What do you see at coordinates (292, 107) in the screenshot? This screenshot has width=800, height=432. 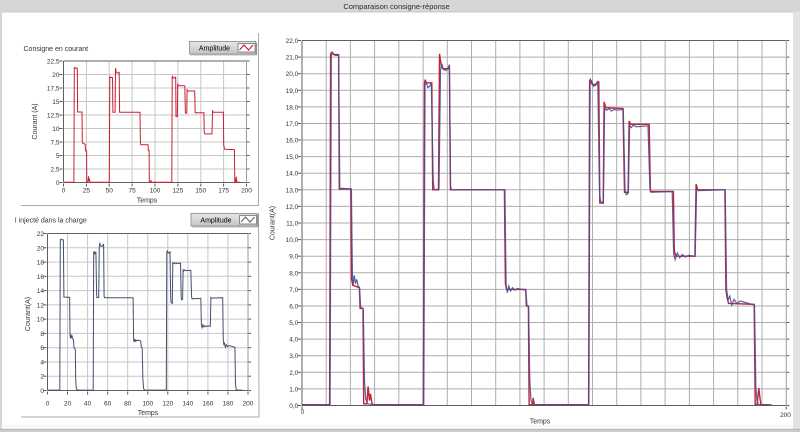 I see `svg-text: 18,0` at bounding box center [292, 107].